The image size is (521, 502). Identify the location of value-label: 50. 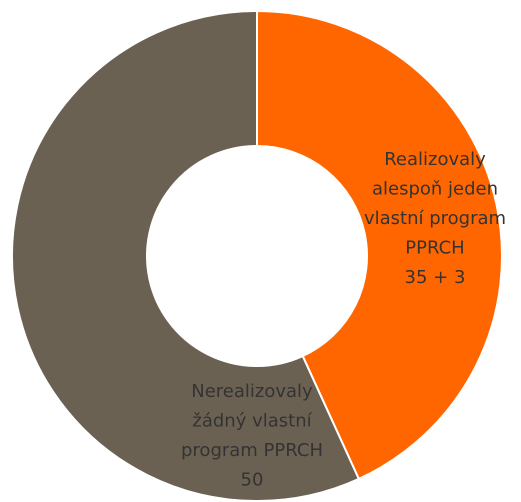
(252, 480).